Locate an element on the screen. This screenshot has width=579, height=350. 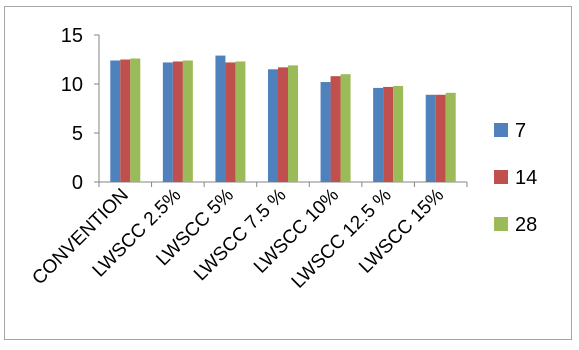
y-tick-label: 0 is located at coordinates (77, 183).